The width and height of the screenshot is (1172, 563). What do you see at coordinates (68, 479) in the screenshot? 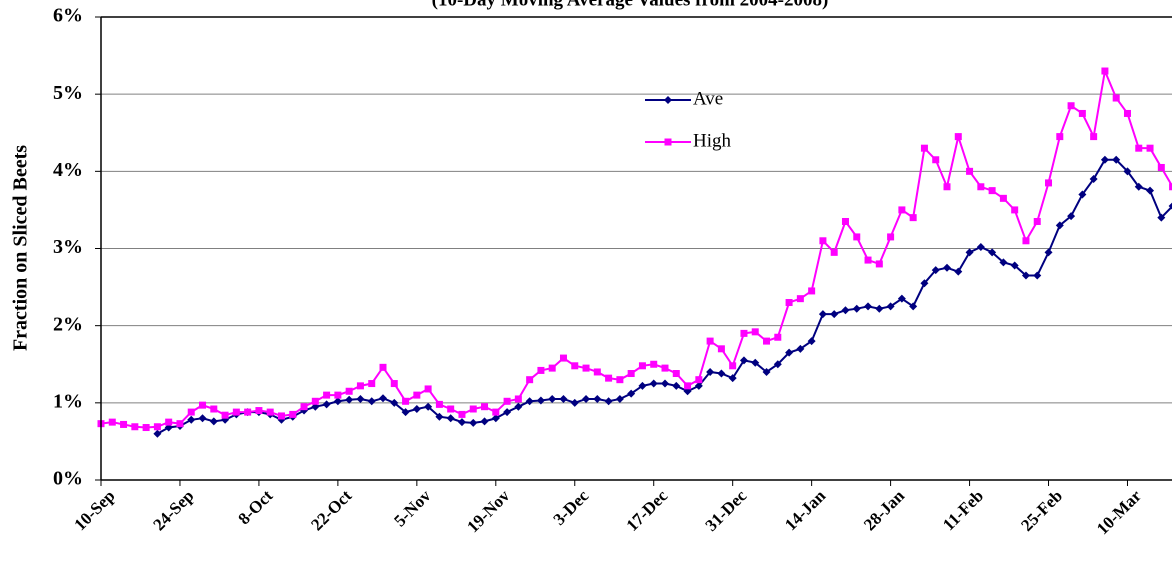
I see `y-tick-label: 0%` at bounding box center [68, 479].